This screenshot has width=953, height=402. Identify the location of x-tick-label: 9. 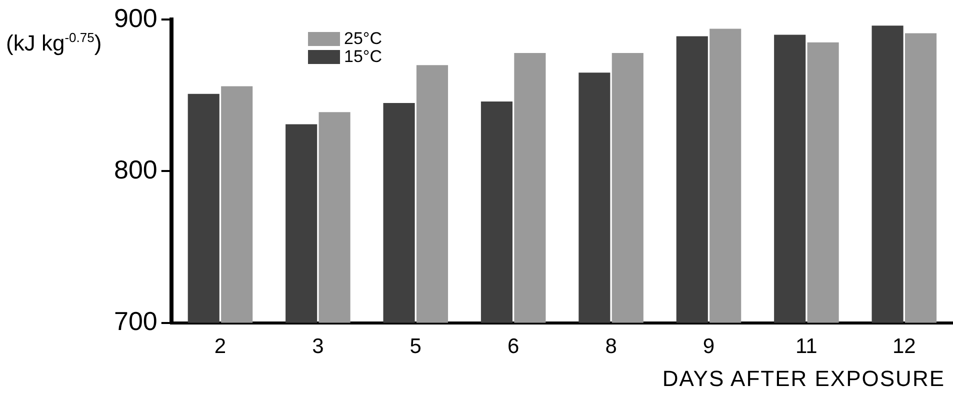
(708, 346).